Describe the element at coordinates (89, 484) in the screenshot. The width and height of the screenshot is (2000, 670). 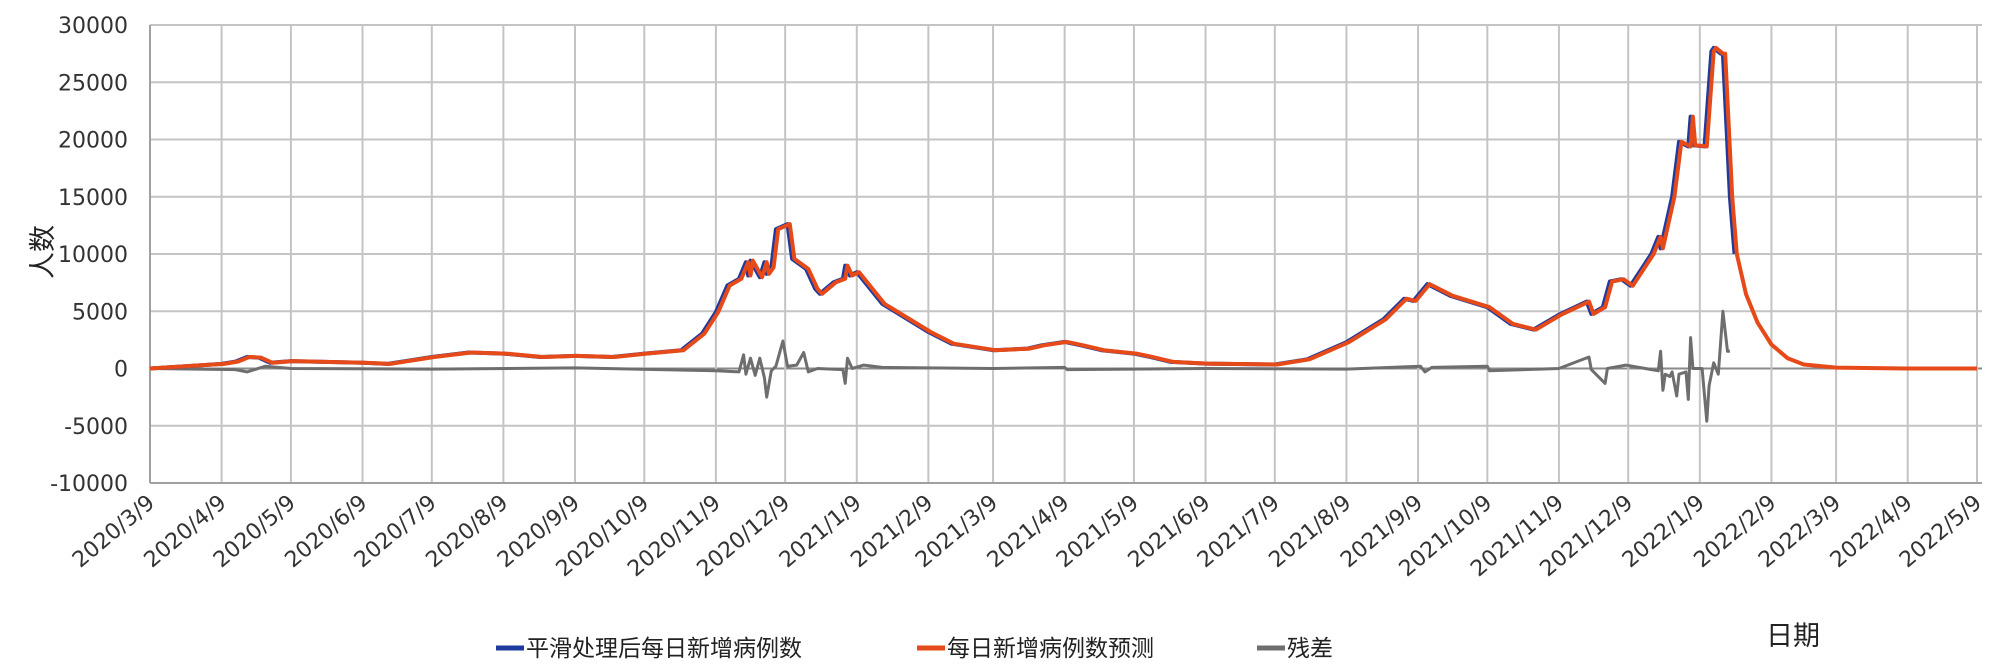
I see `y-tick-label: -10000` at that location.